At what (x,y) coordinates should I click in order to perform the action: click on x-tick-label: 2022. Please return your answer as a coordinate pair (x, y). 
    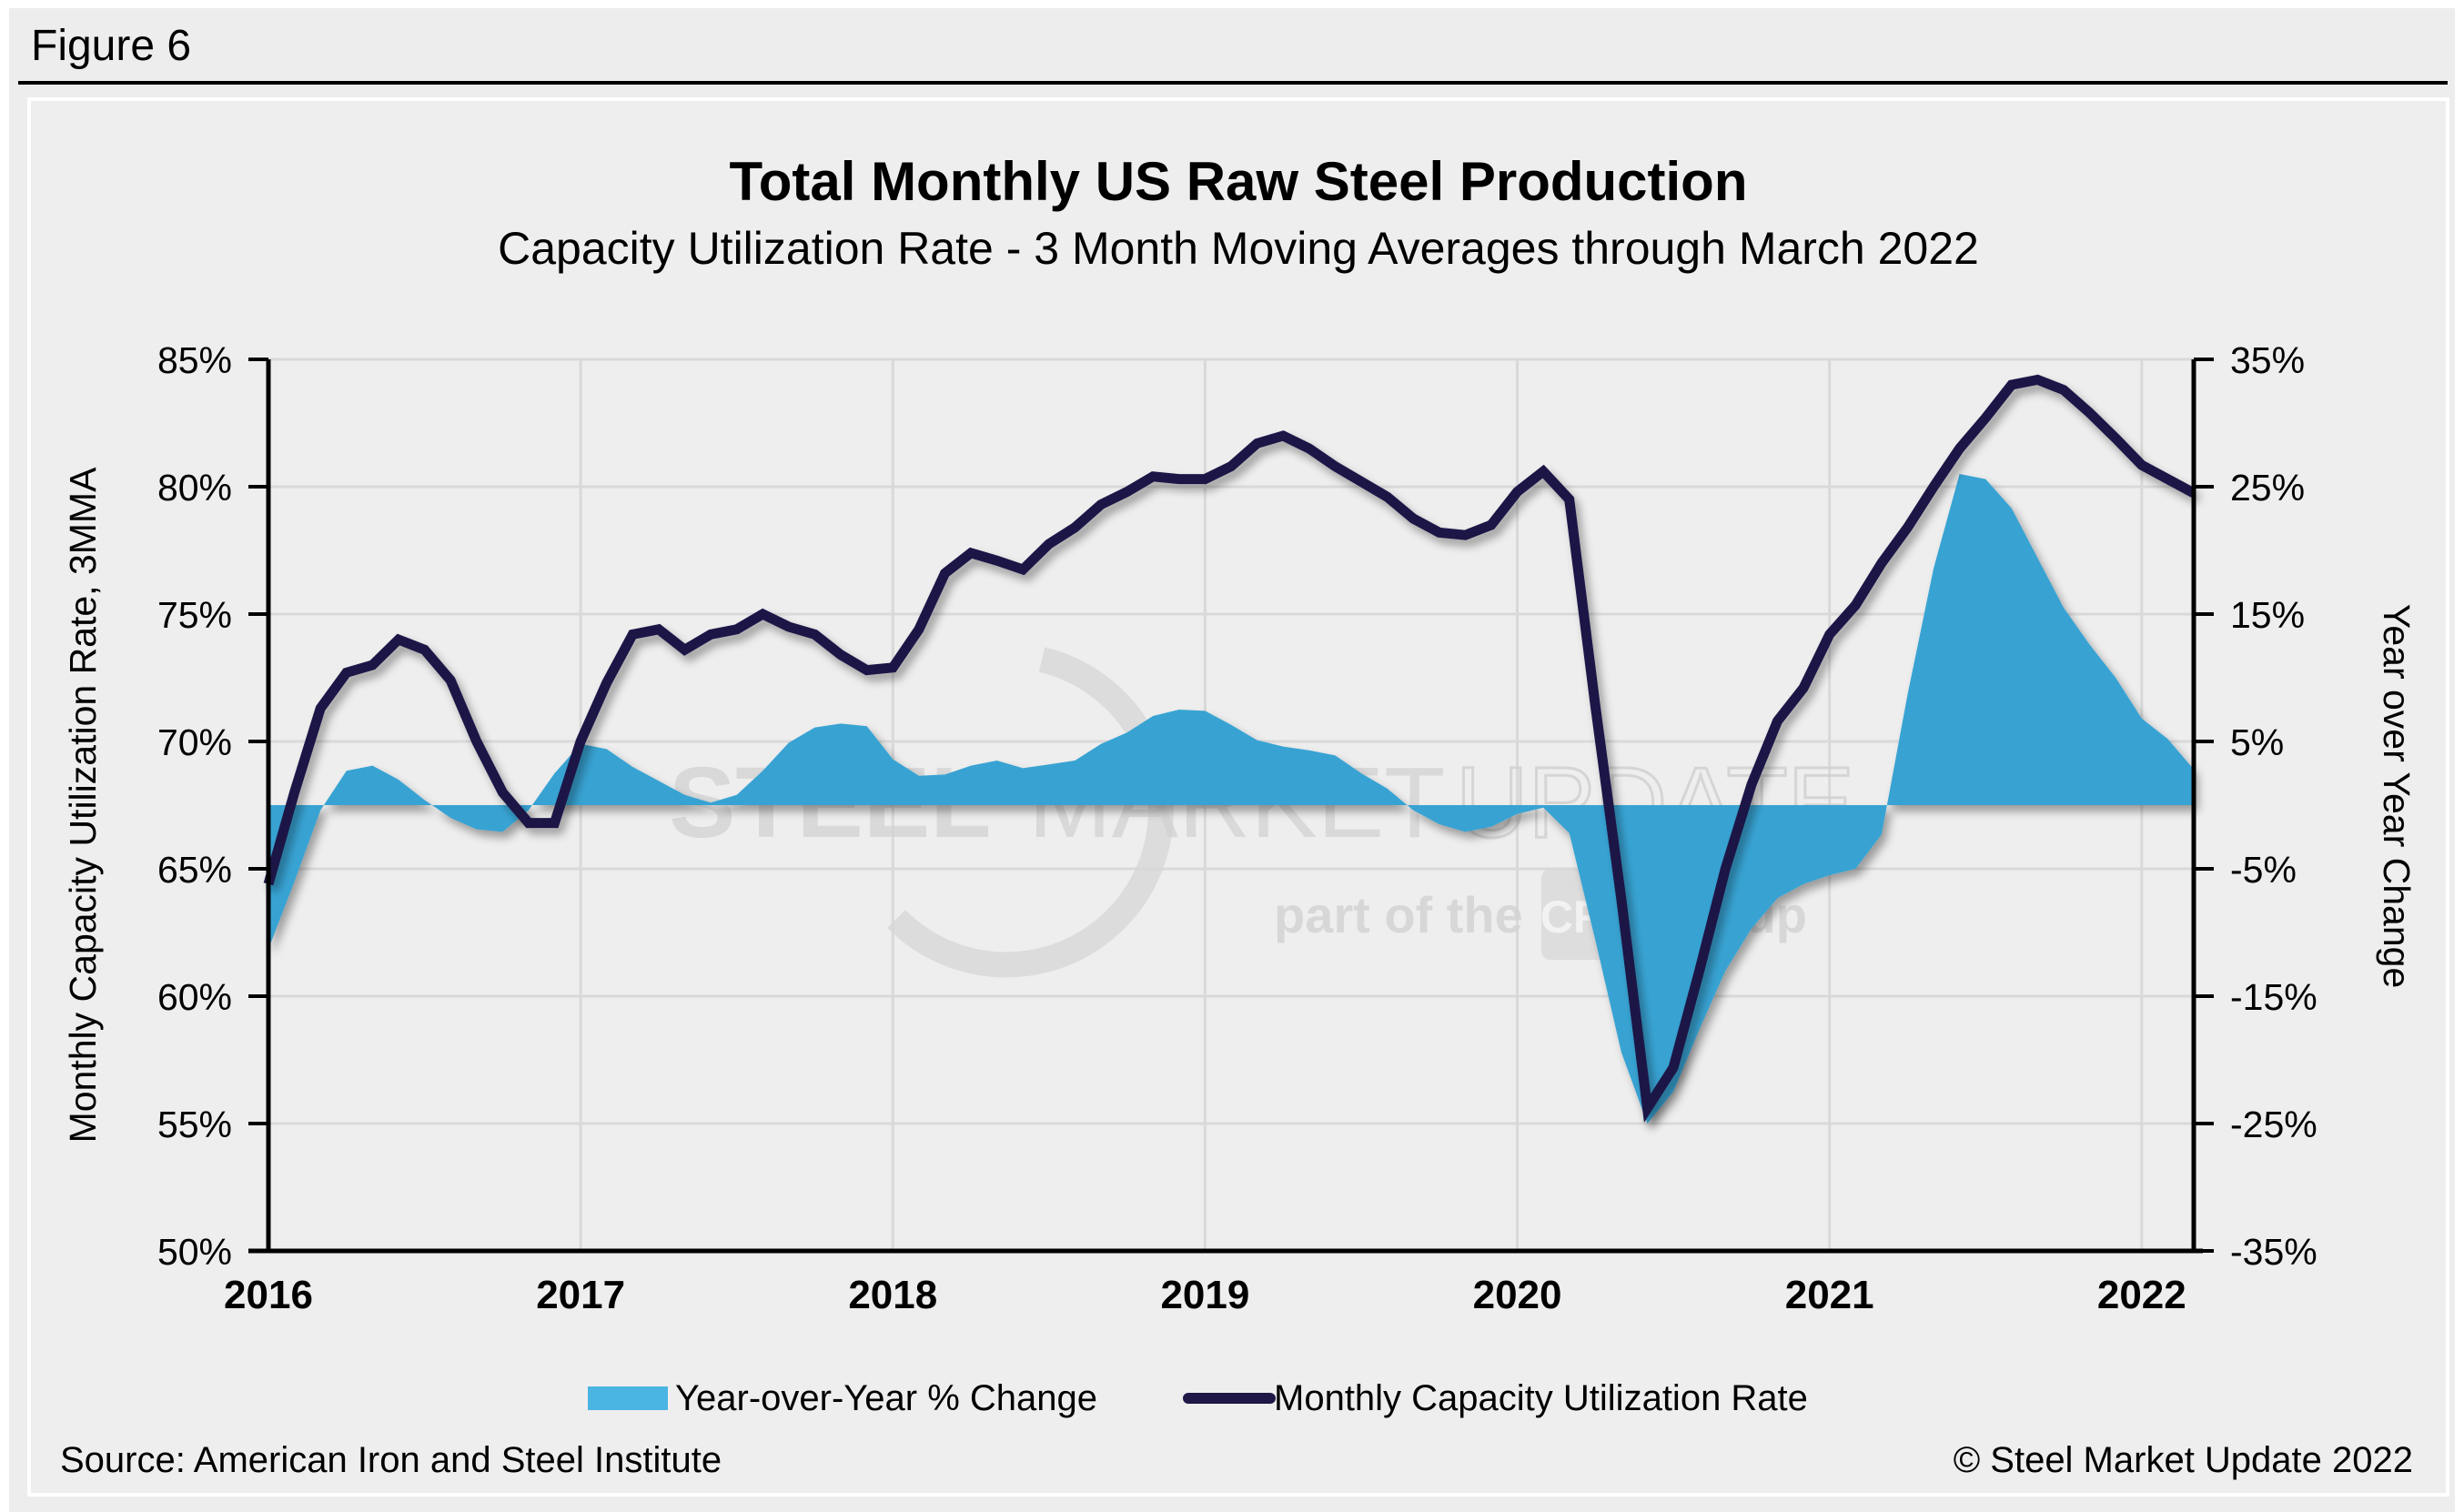
    Looking at the image, I should click on (2141, 1295).